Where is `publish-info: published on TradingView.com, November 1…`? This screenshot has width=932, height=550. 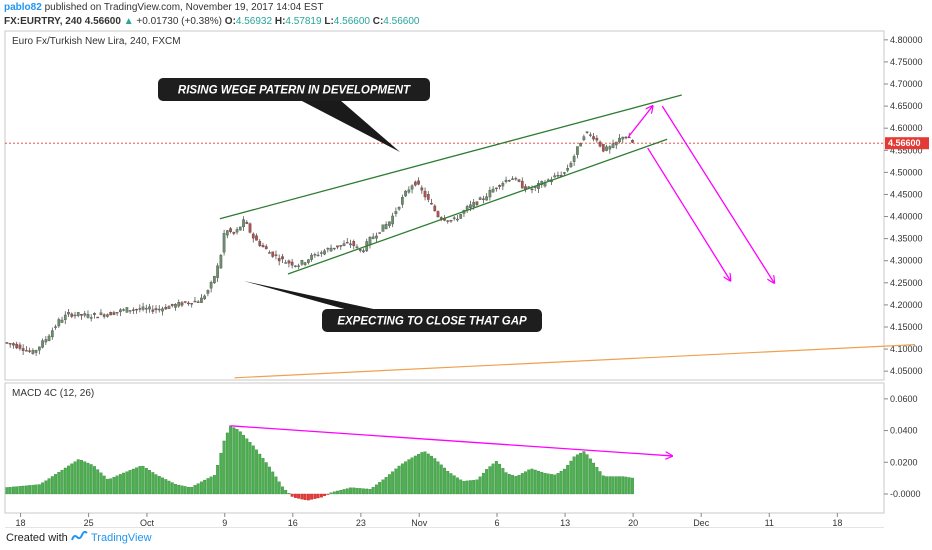
publish-info: published on TradingView.com, November 1… is located at coordinates (183, 7).